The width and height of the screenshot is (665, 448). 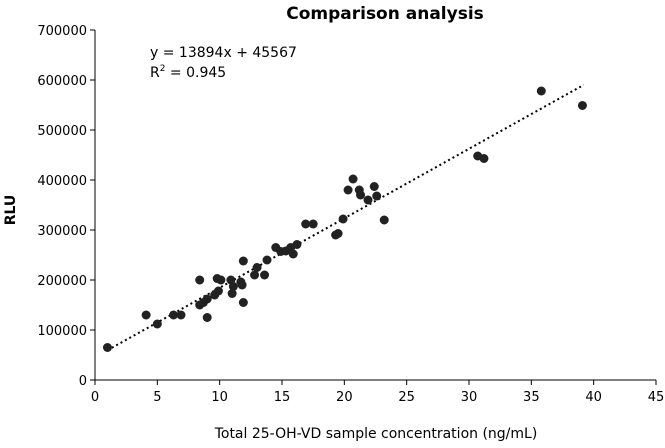 I want to click on regression-equation: y = 13894x + 45567, so click(x=223, y=53).